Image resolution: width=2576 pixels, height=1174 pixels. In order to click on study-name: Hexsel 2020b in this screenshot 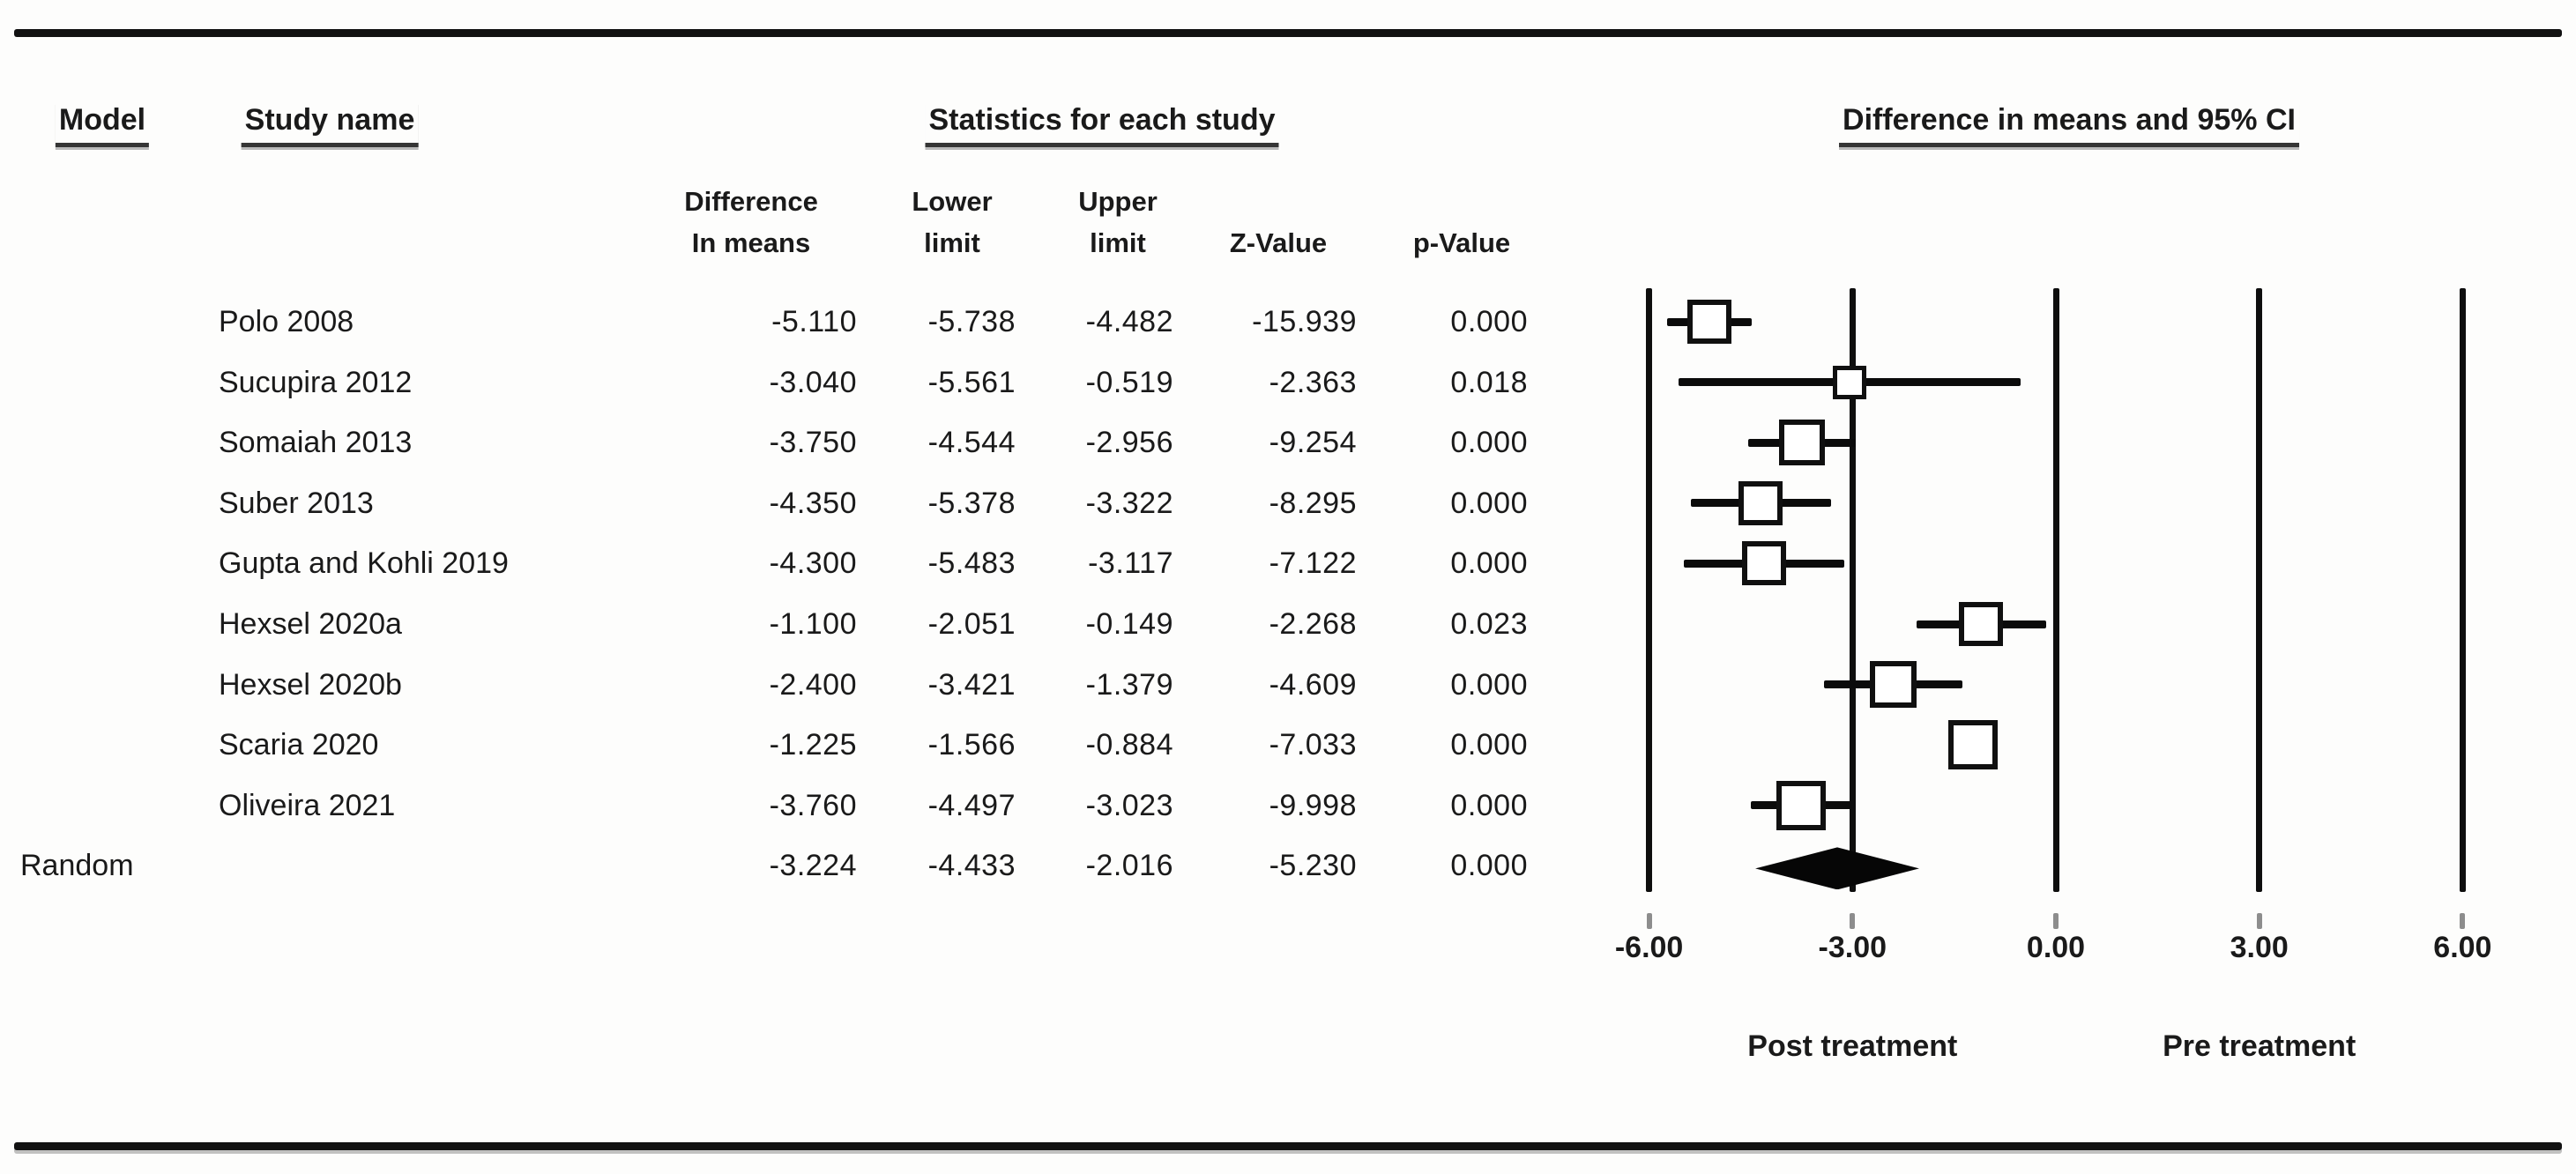, I will do `click(310, 684)`.